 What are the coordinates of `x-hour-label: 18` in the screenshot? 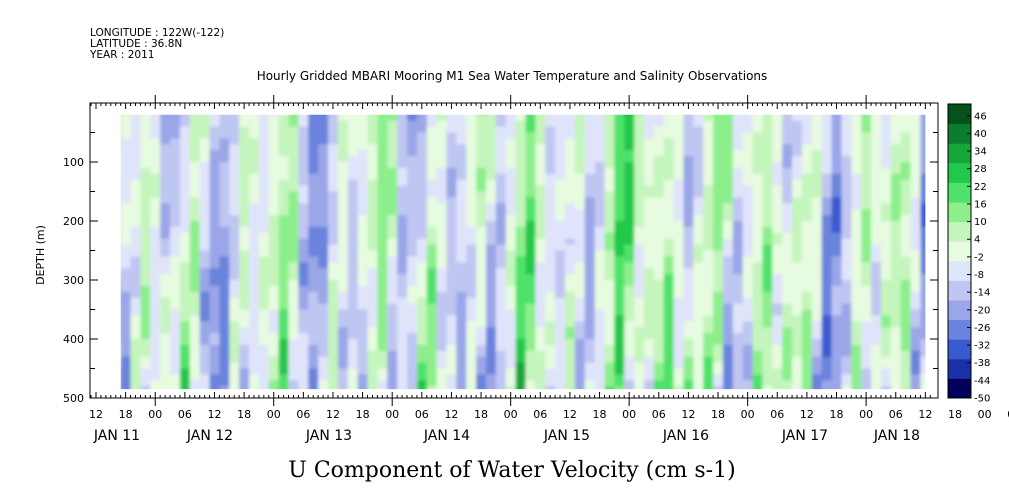 It's located at (955, 414).